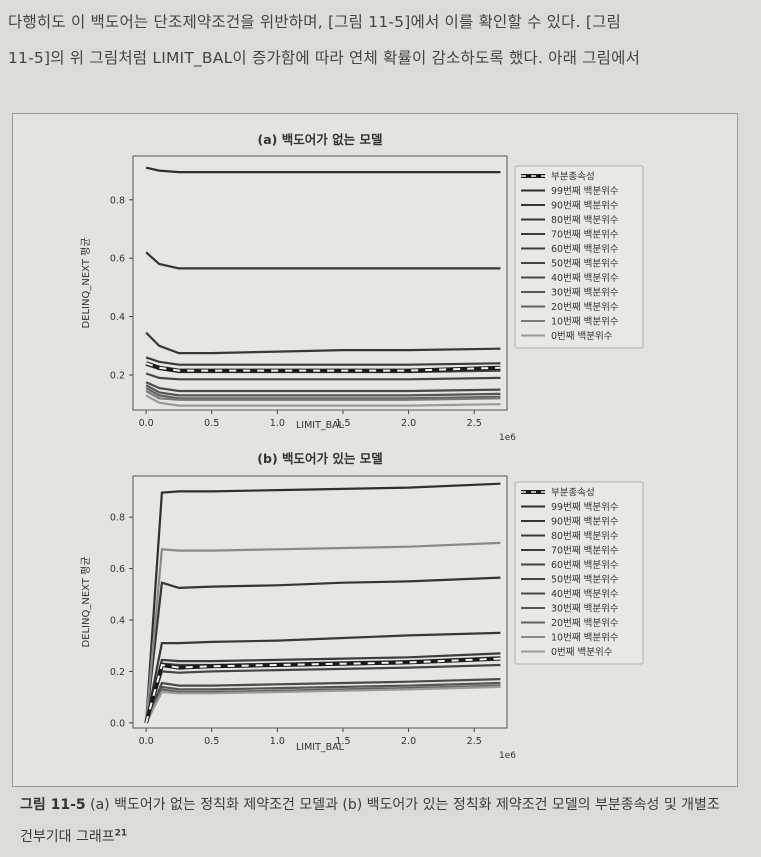  What do you see at coordinates (573, 177) in the screenshot?
I see `chart-1-legend-label: 부분종속성` at bounding box center [573, 177].